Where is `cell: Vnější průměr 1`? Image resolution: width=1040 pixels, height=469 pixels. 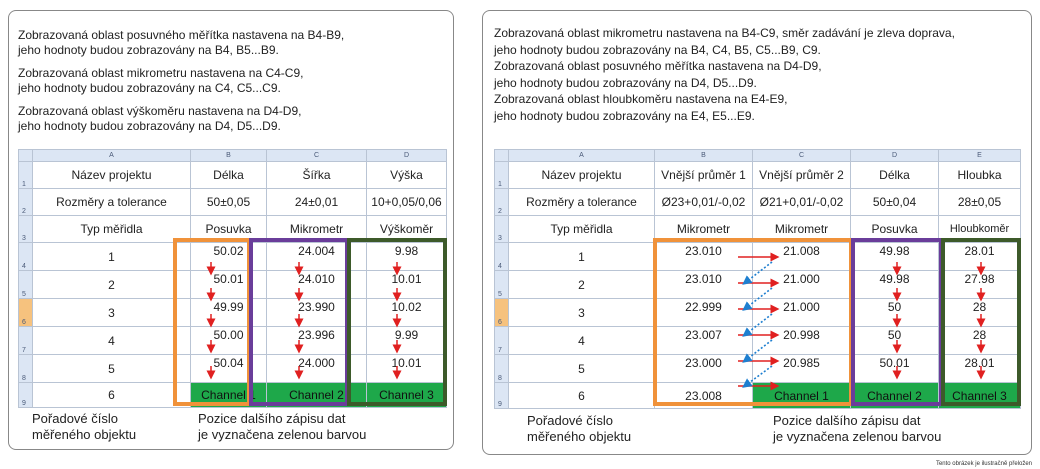
cell: Vnější průměr 1 is located at coordinates (703, 175).